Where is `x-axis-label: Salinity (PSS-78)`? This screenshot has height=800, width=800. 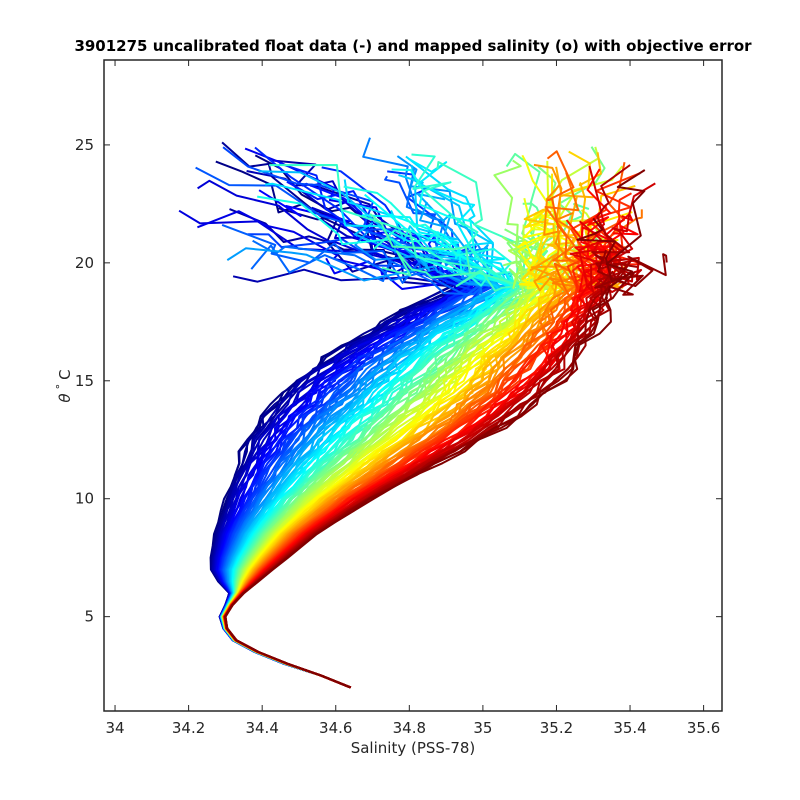
x-axis-label: Salinity (PSS-78) is located at coordinates (413, 748).